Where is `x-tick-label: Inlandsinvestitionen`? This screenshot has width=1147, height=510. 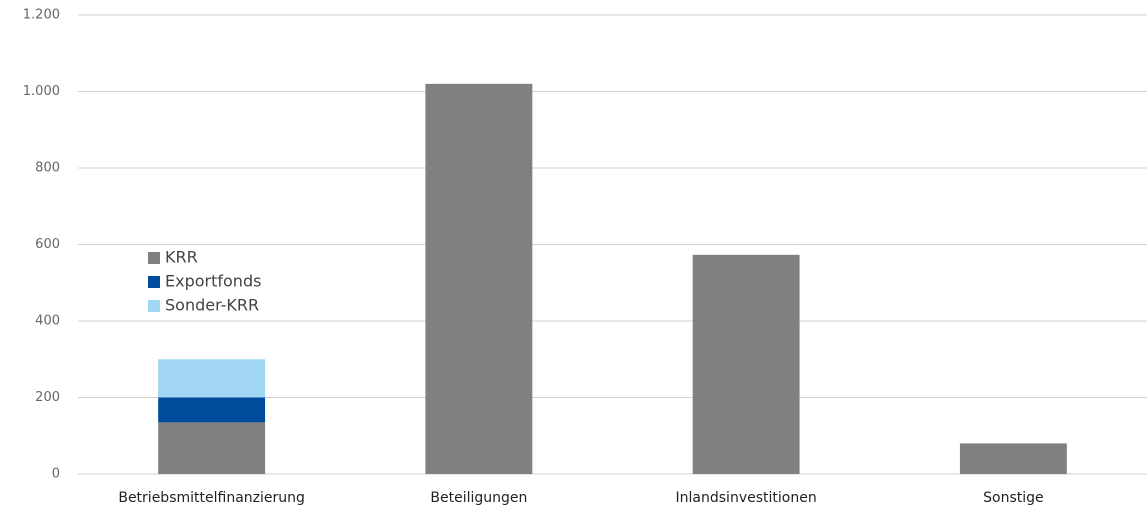
x-tick-label: Inlandsinvestitionen is located at coordinates (746, 498).